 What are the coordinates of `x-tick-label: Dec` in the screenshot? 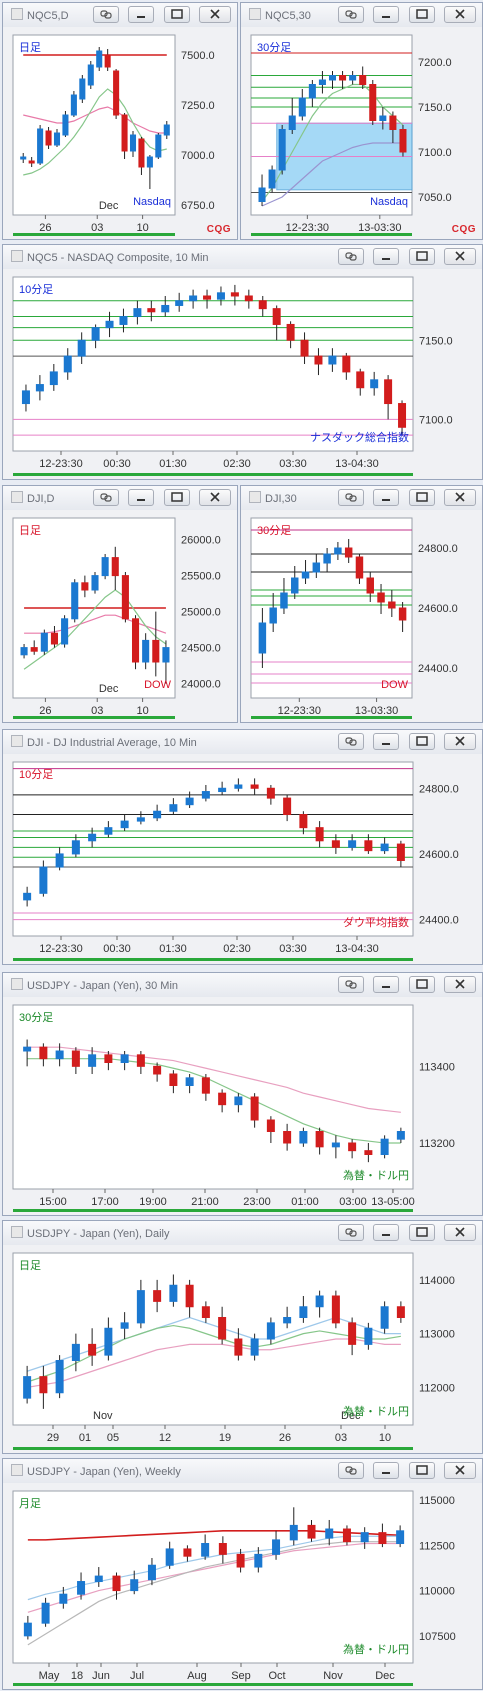 It's located at (385, 1676).